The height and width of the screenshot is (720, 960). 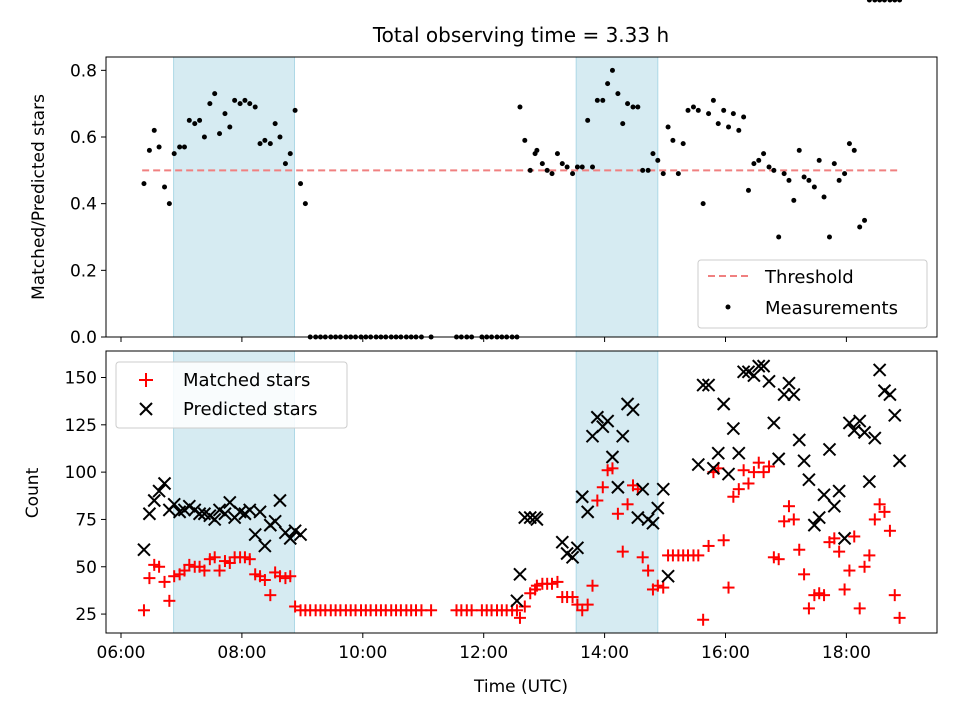 What do you see at coordinates (146, 380) in the screenshot?
I see `matched-legend-swatch` at bounding box center [146, 380].